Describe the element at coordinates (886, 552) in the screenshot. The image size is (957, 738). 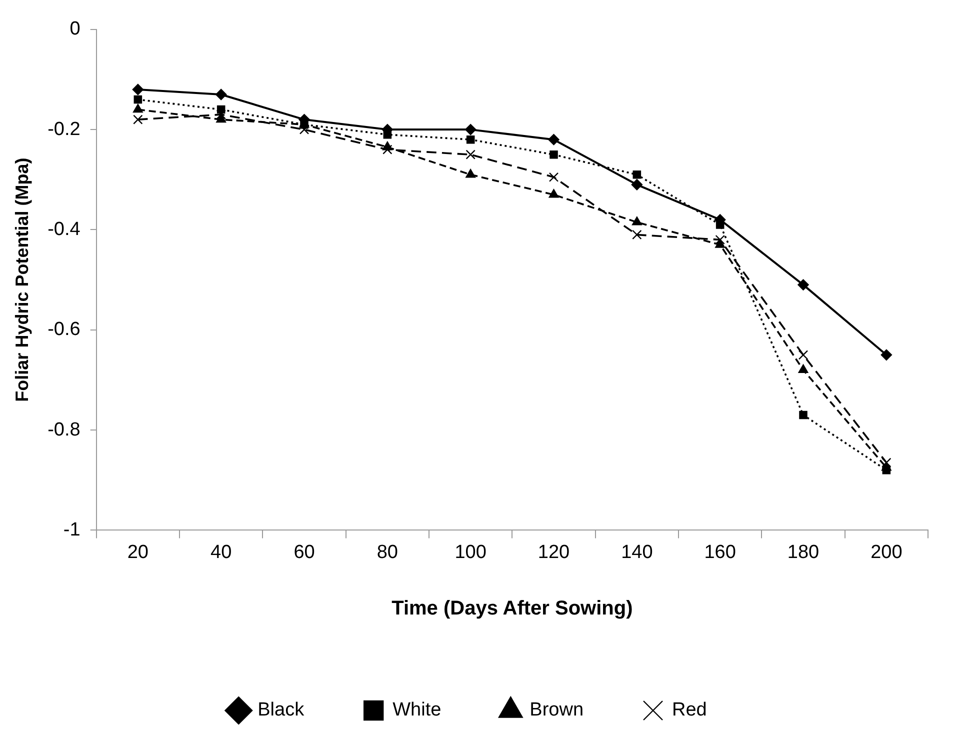
I see `x-tick-label: 200` at that location.